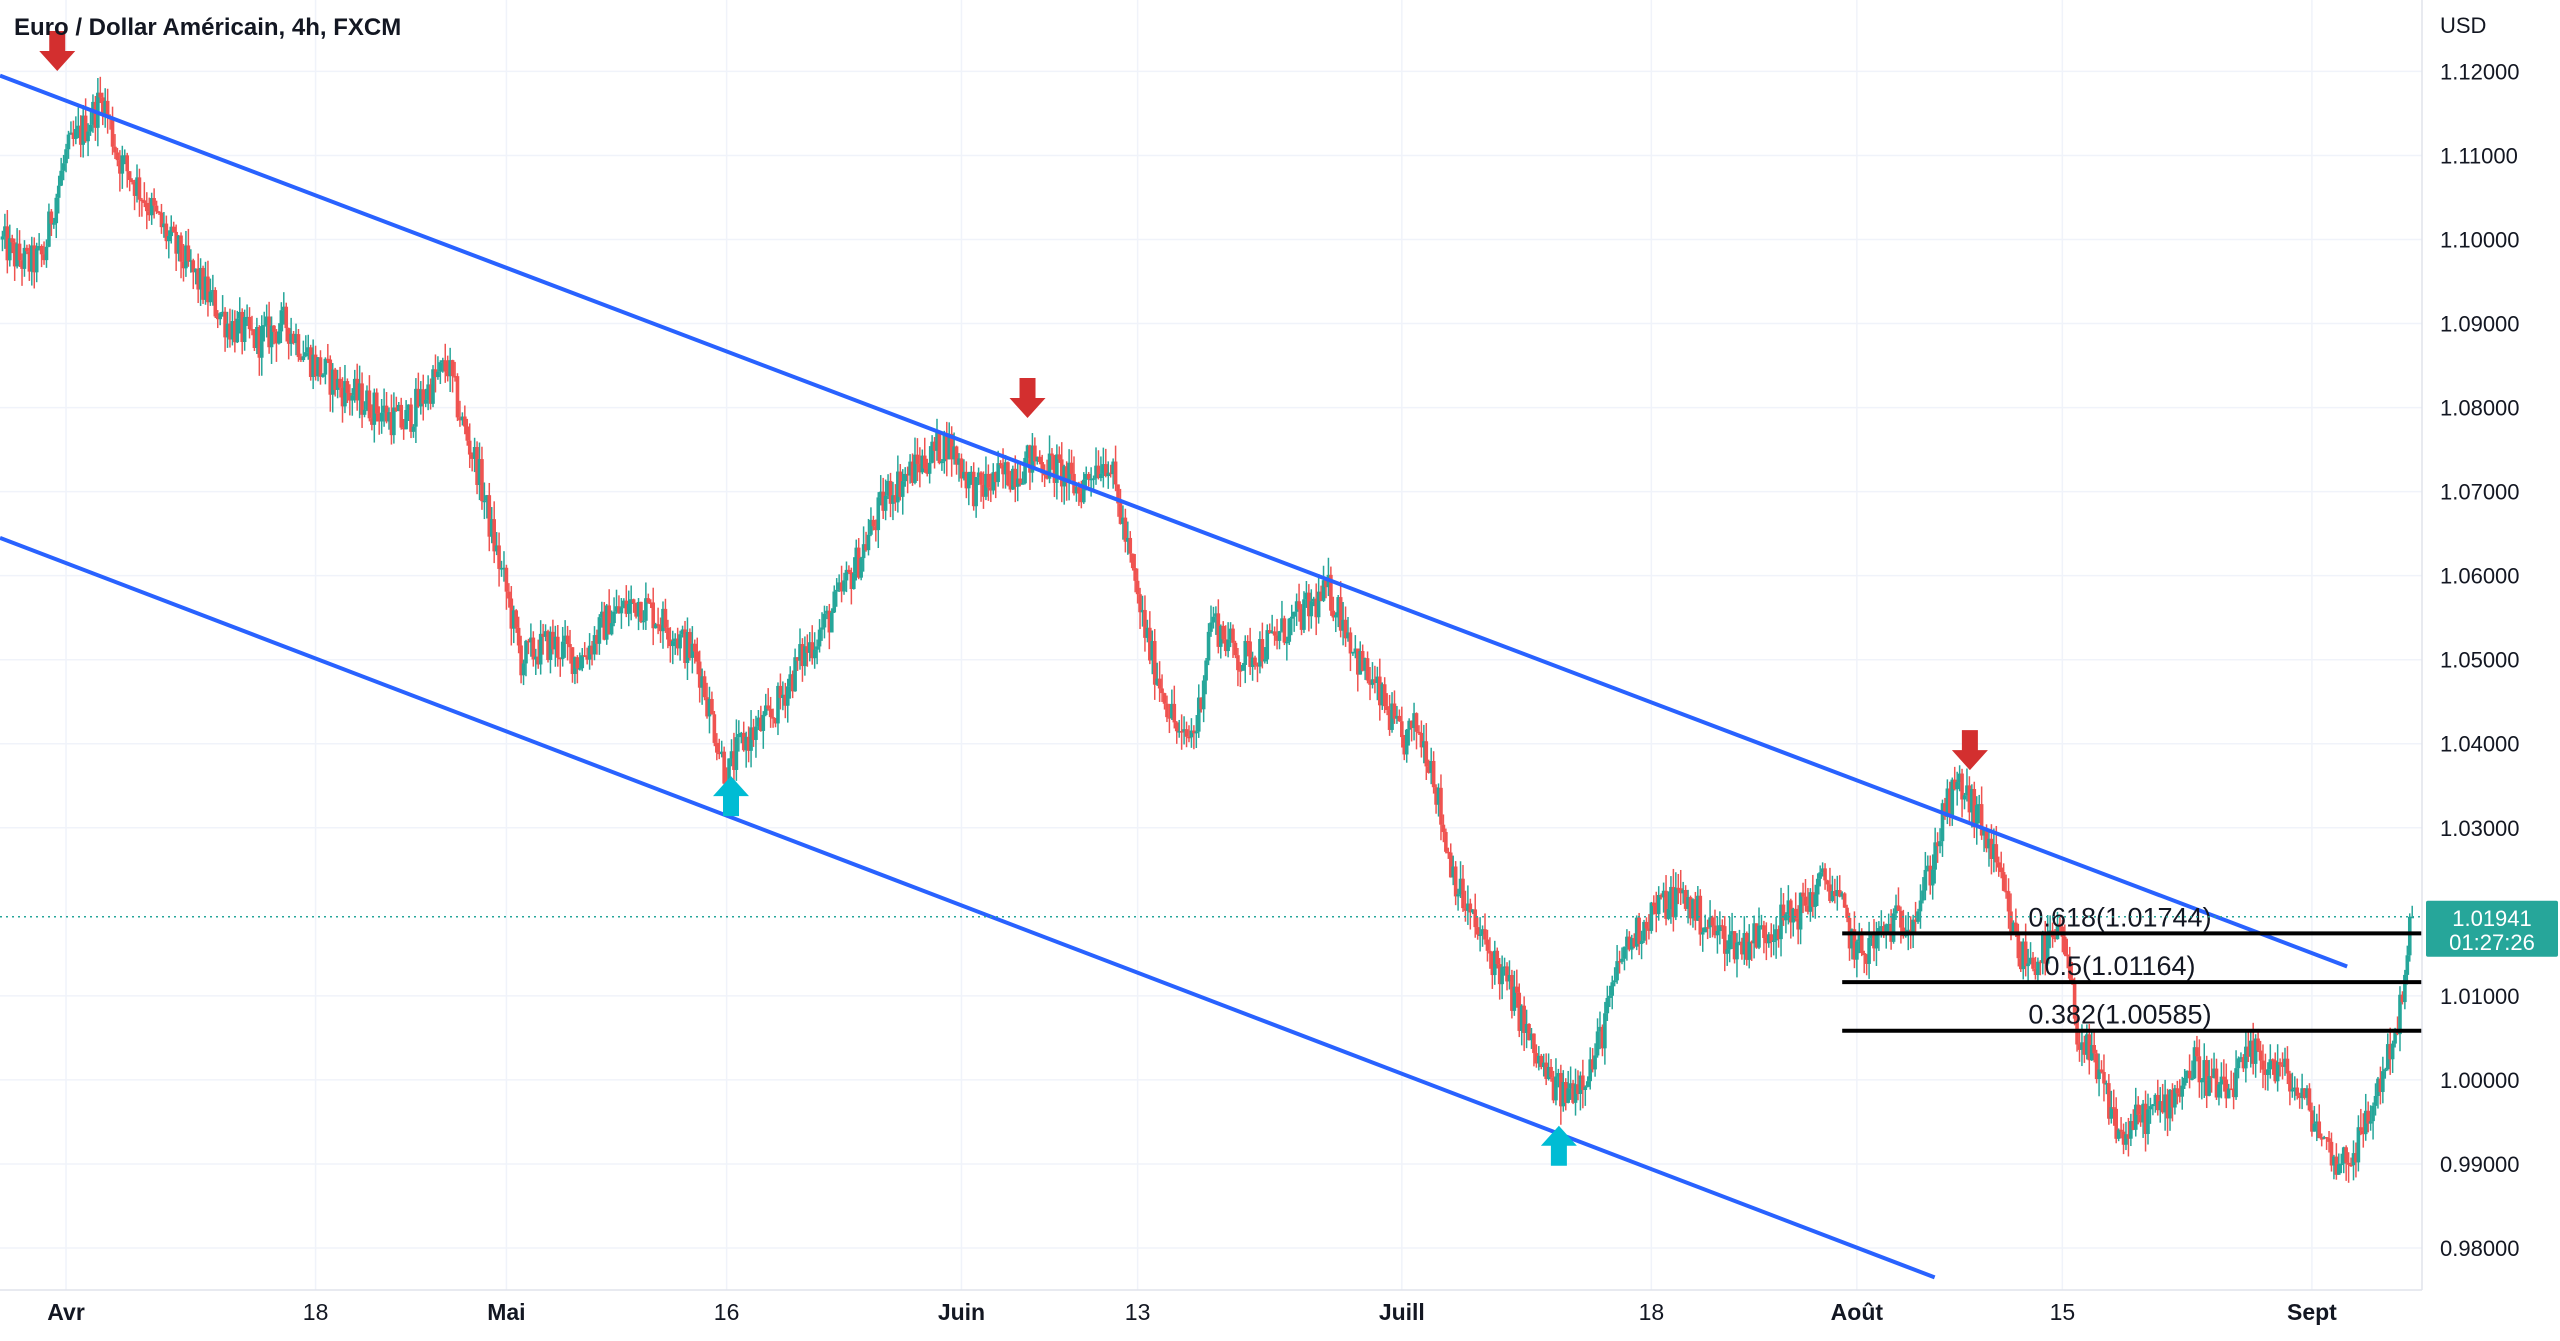  What do you see at coordinates (2480, 996) in the screenshot?
I see `price-tick-label: 1.01000` at bounding box center [2480, 996].